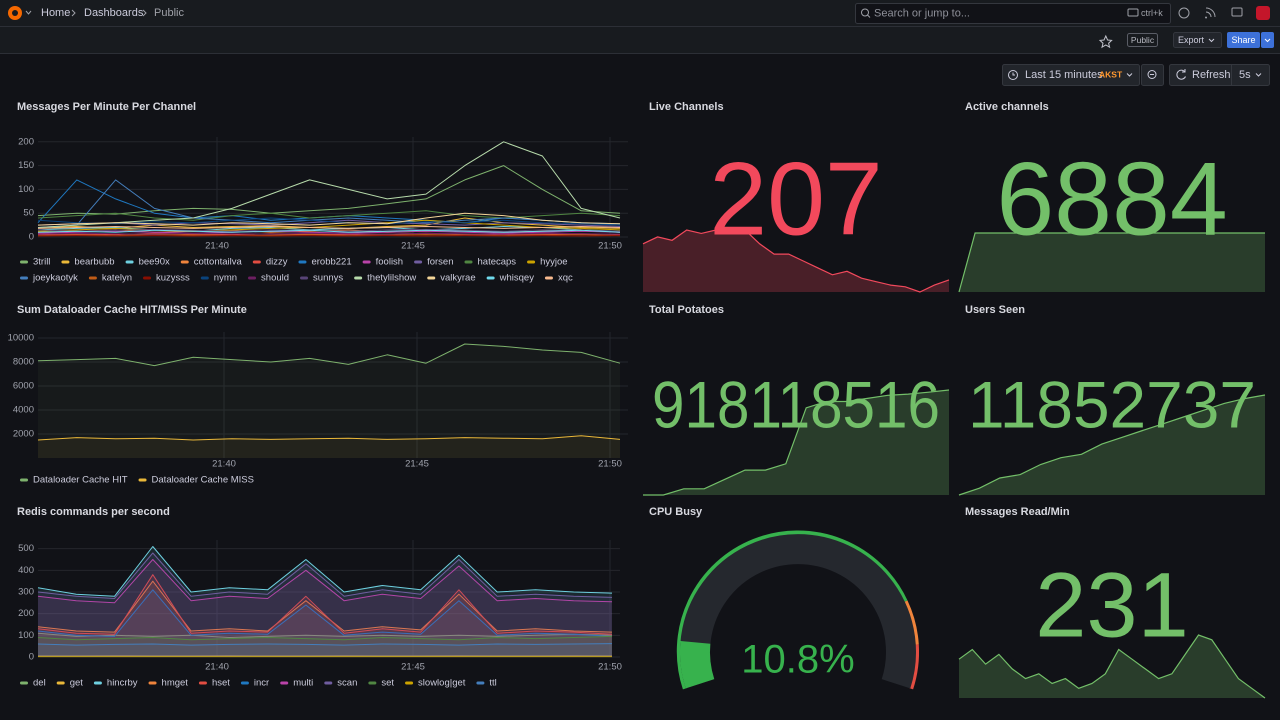 The height and width of the screenshot is (720, 1280). I want to click on sparkline, so click(1112, 445).